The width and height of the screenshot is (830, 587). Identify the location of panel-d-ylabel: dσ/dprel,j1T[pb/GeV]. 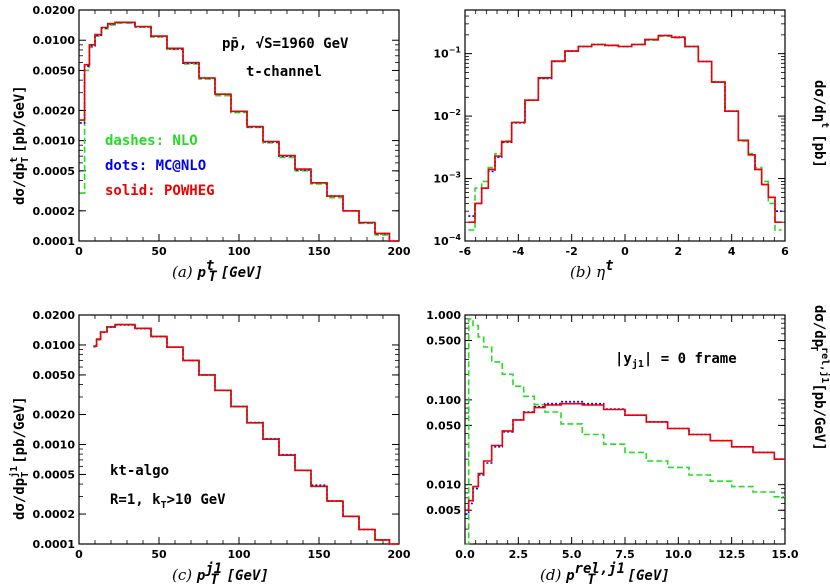
(819, 378).